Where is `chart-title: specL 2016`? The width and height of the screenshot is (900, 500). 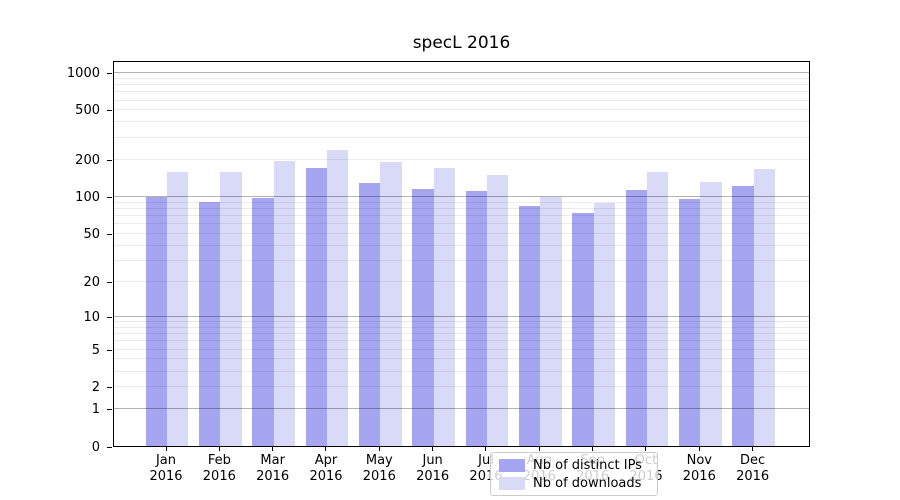 chart-title: specL 2016 is located at coordinates (461, 43).